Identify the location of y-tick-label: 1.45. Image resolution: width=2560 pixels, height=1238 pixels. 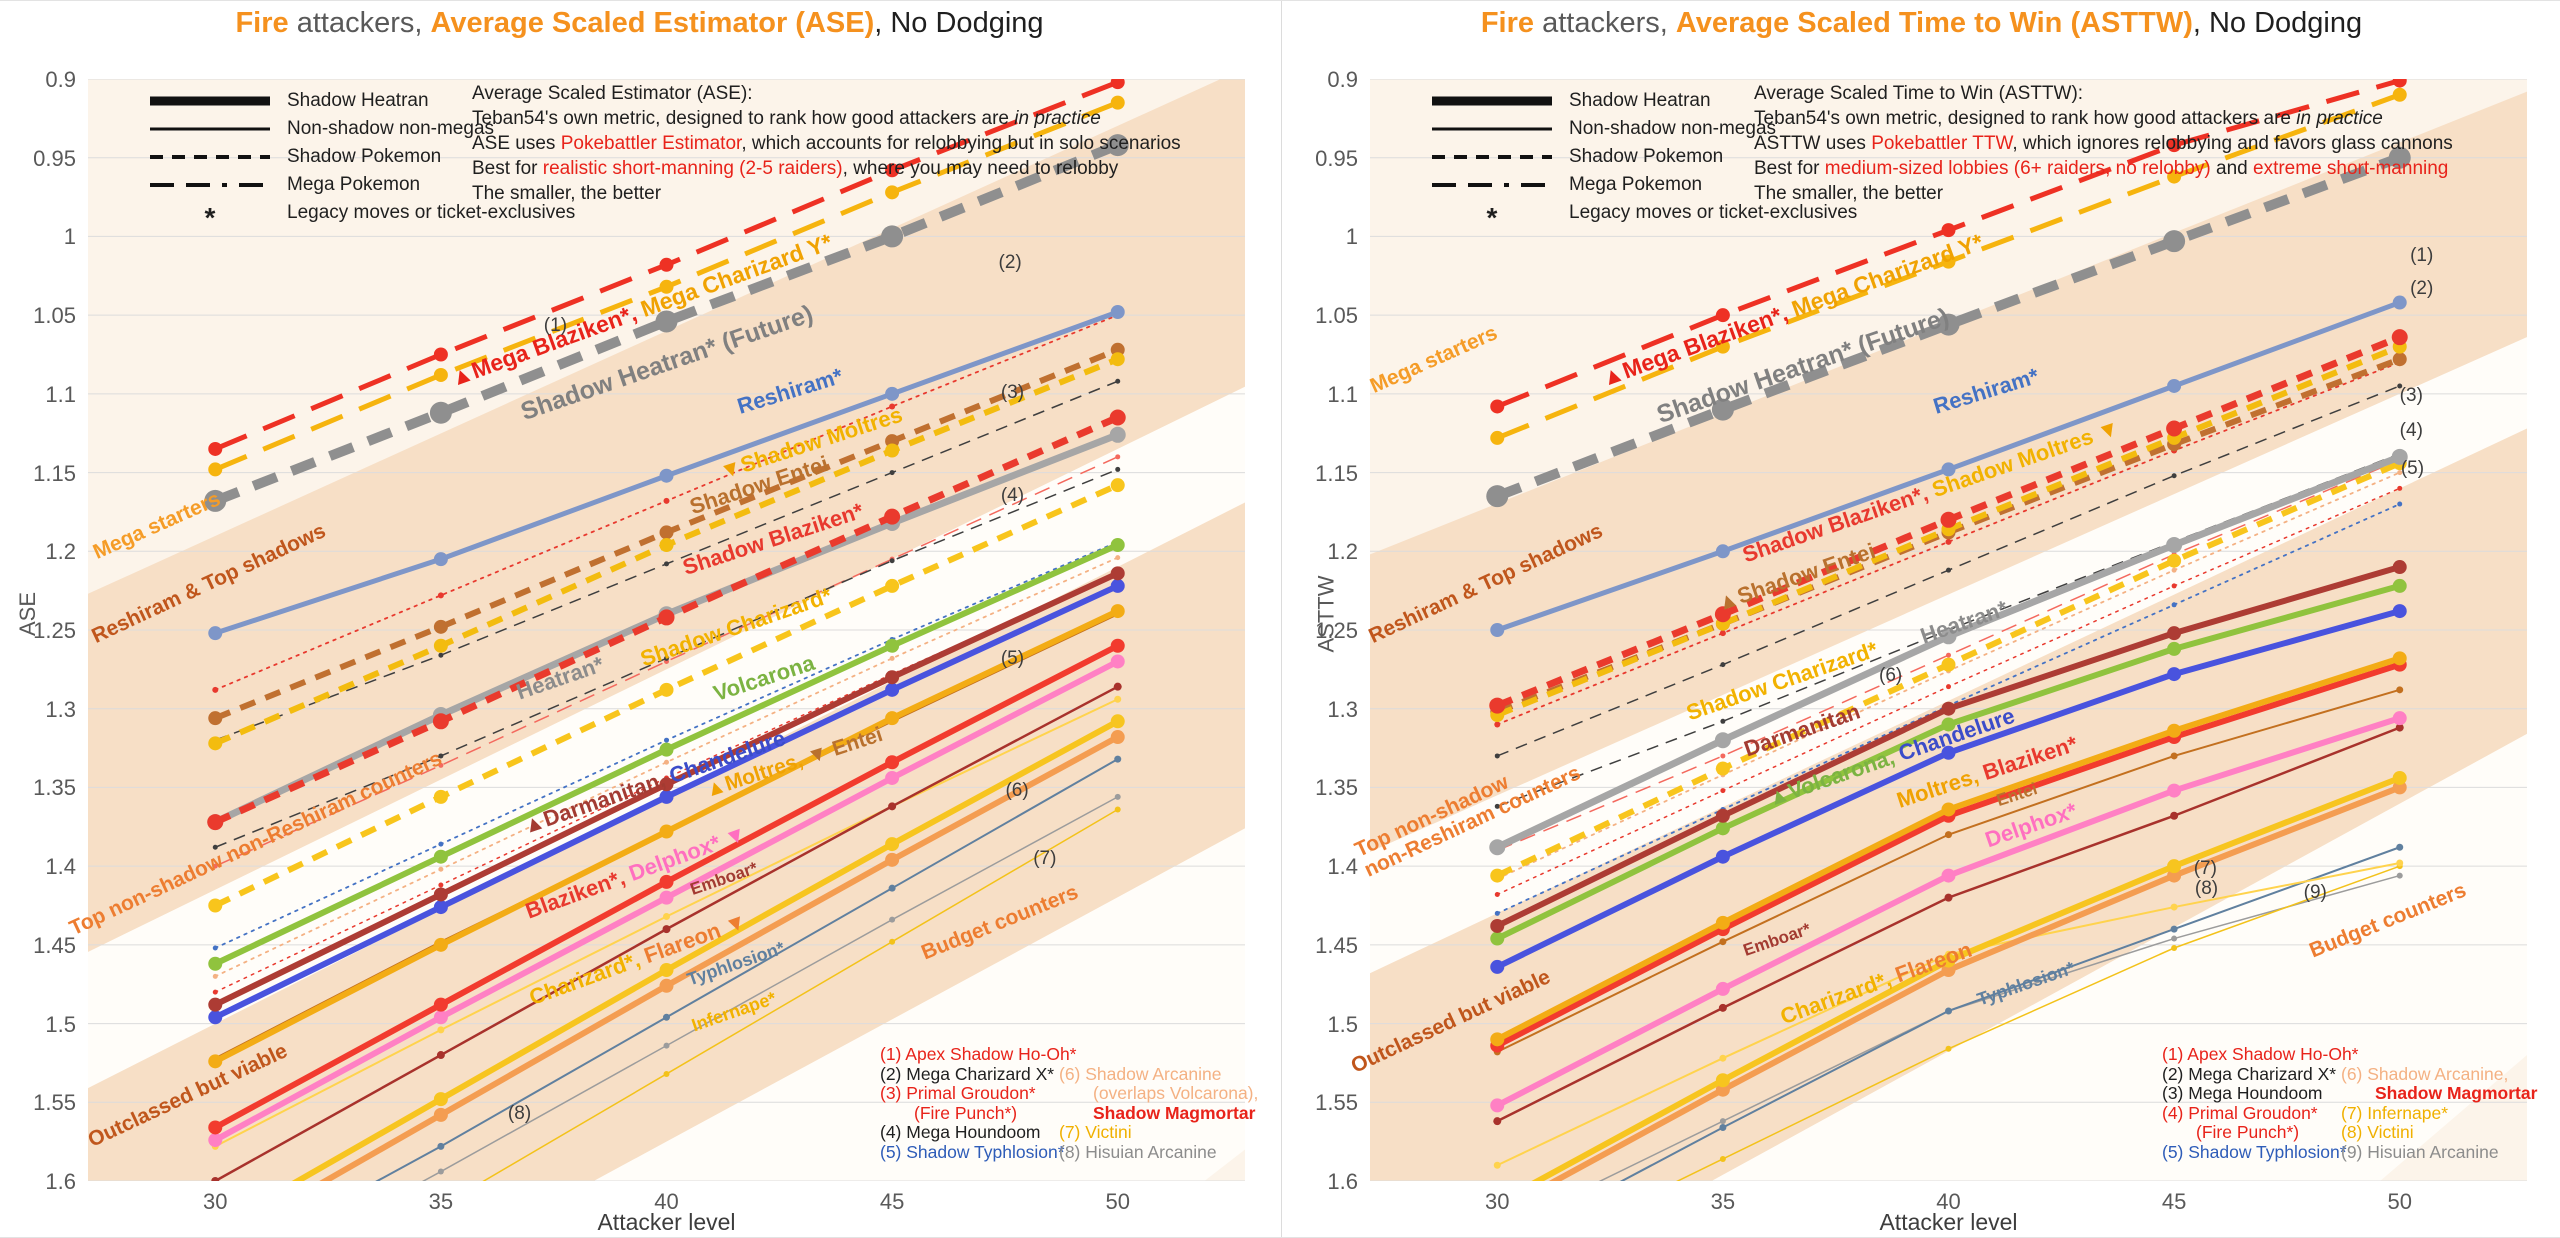
(54, 945).